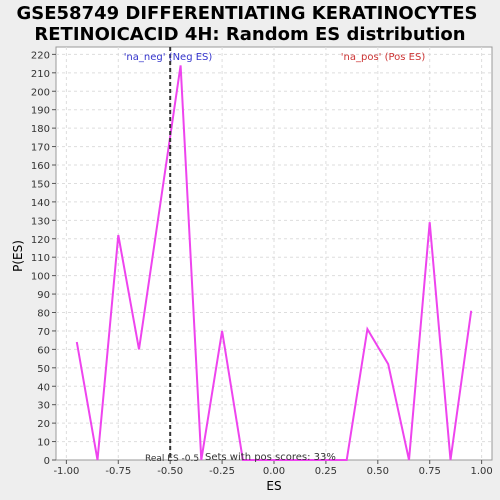 The height and width of the screenshot is (500, 500). Describe the element at coordinates (118, 471) in the screenshot. I see `x-tick-label: -0.75` at that location.